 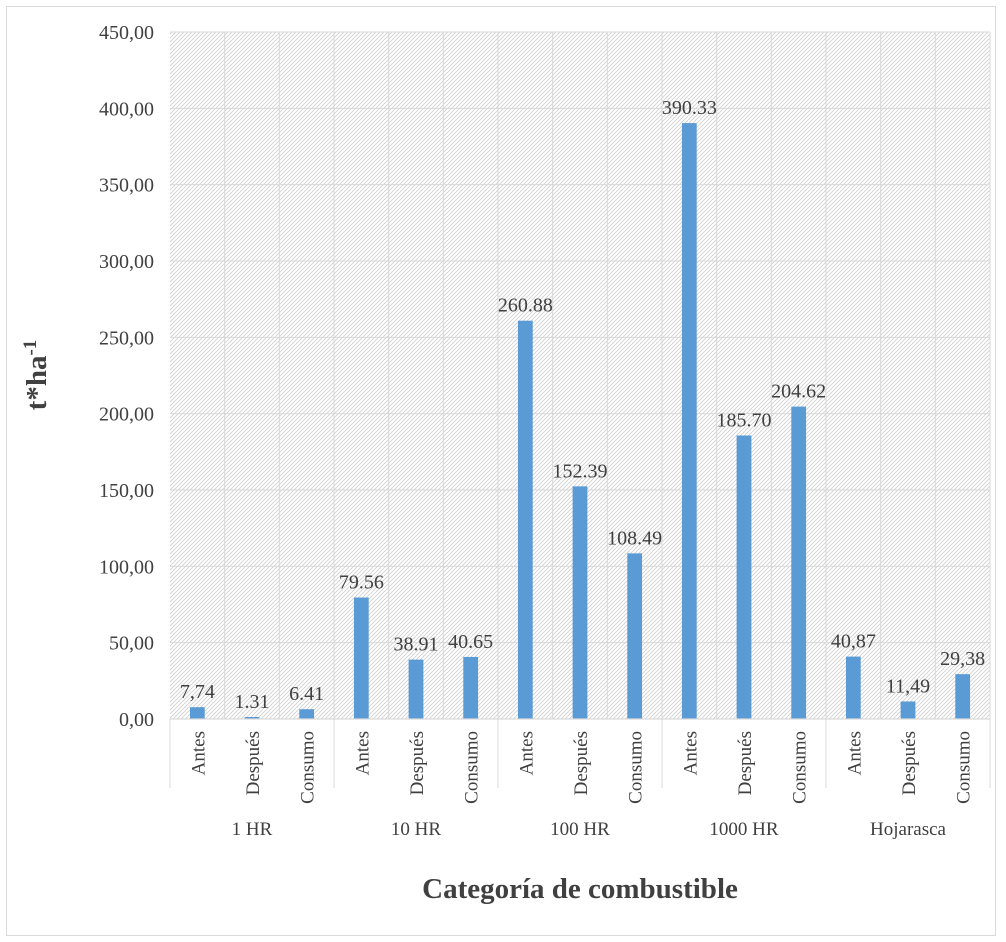 I want to click on data-label: 204.62, so click(x=798, y=392).